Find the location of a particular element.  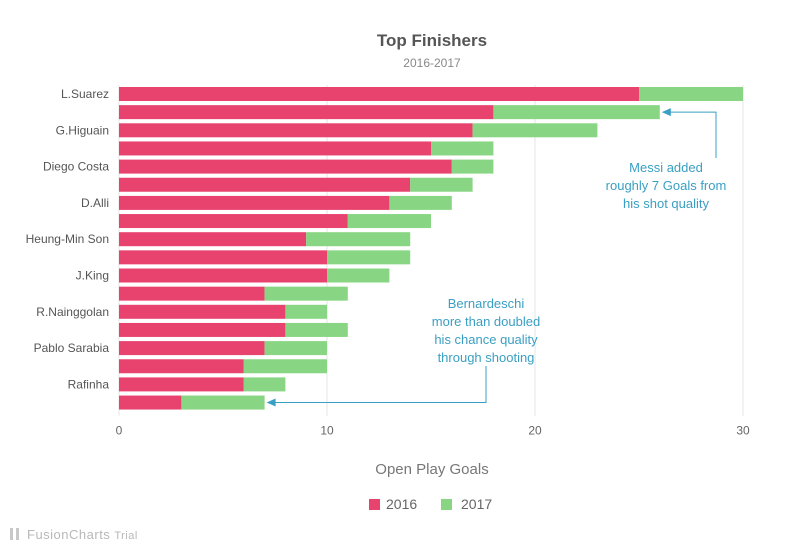

legend-swatch-2016 is located at coordinates (374, 504).